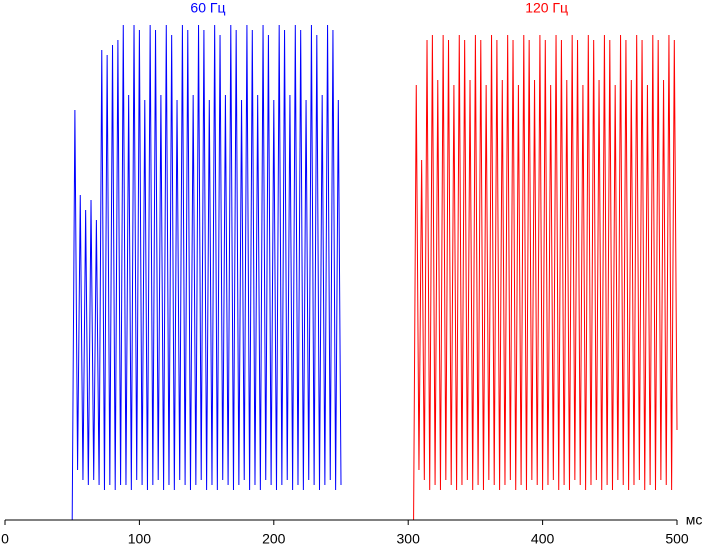 The image size is (703, 549). I want to click on x-tick-label: 200, so click(274, 539).